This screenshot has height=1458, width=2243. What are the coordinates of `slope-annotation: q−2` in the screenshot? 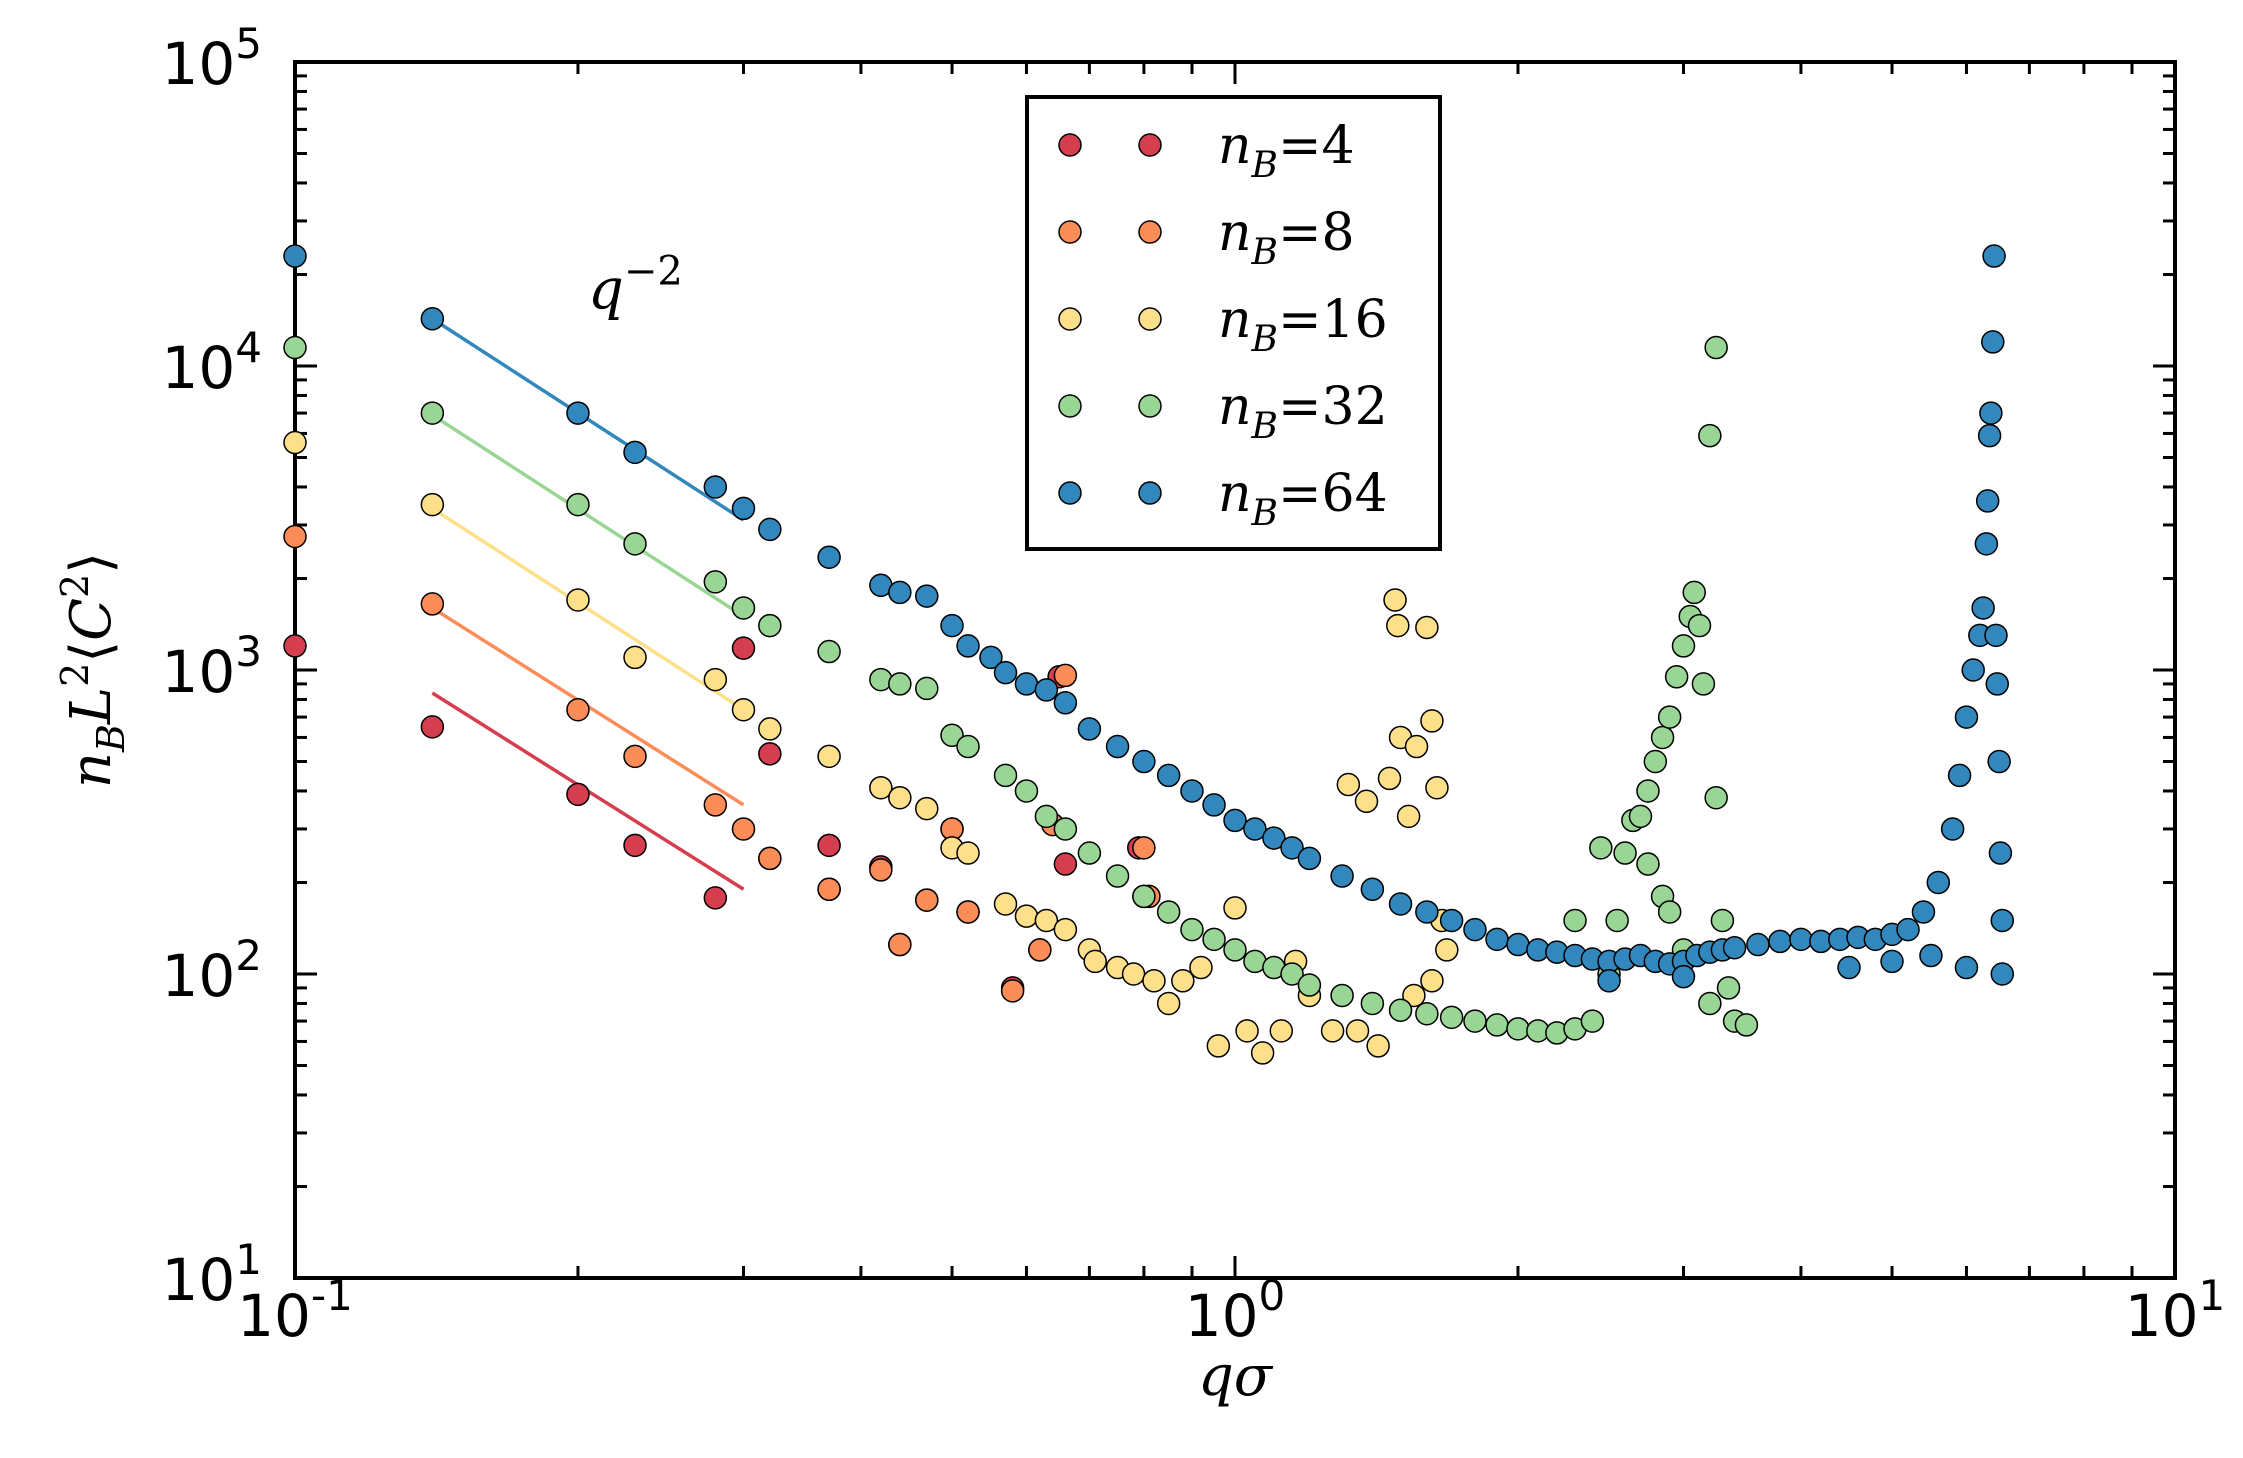 It's located at (635, 285).